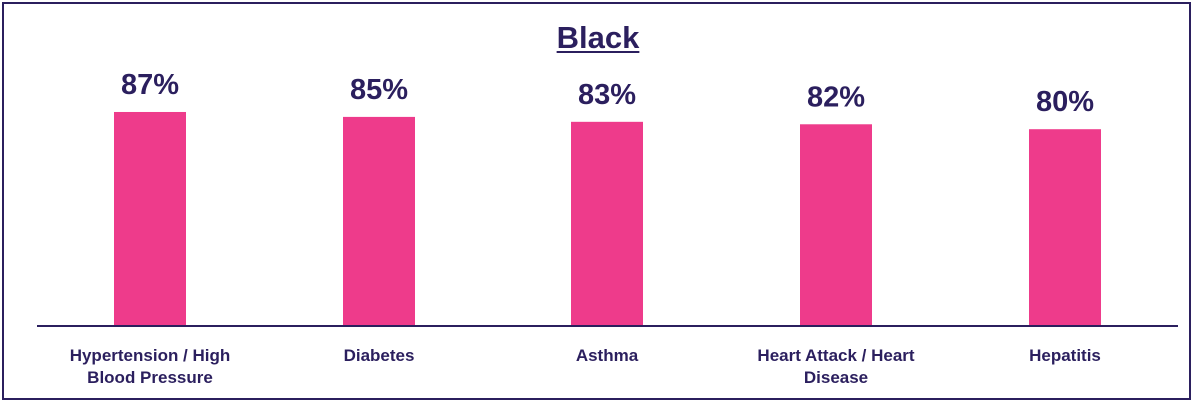 This screenshot has height=405, width=1196. I want to click on value-label-5: 80%, so click(1065, 102).